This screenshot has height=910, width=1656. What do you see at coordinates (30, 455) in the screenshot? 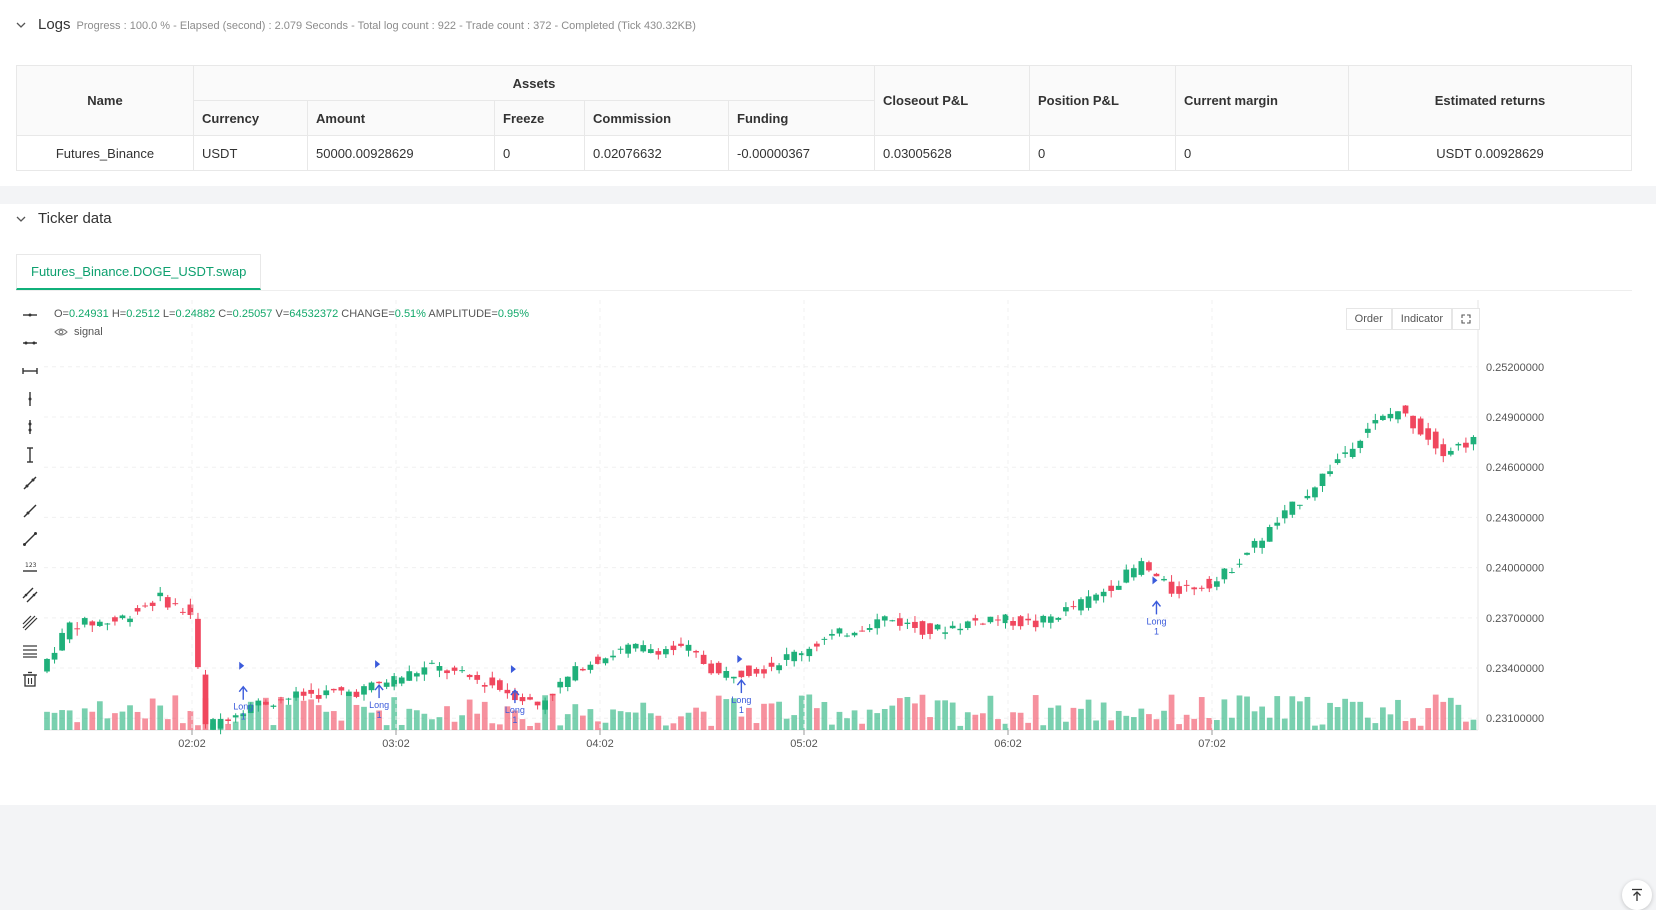
I see `vertical-segment-icon` at bounding box center [30, 455].